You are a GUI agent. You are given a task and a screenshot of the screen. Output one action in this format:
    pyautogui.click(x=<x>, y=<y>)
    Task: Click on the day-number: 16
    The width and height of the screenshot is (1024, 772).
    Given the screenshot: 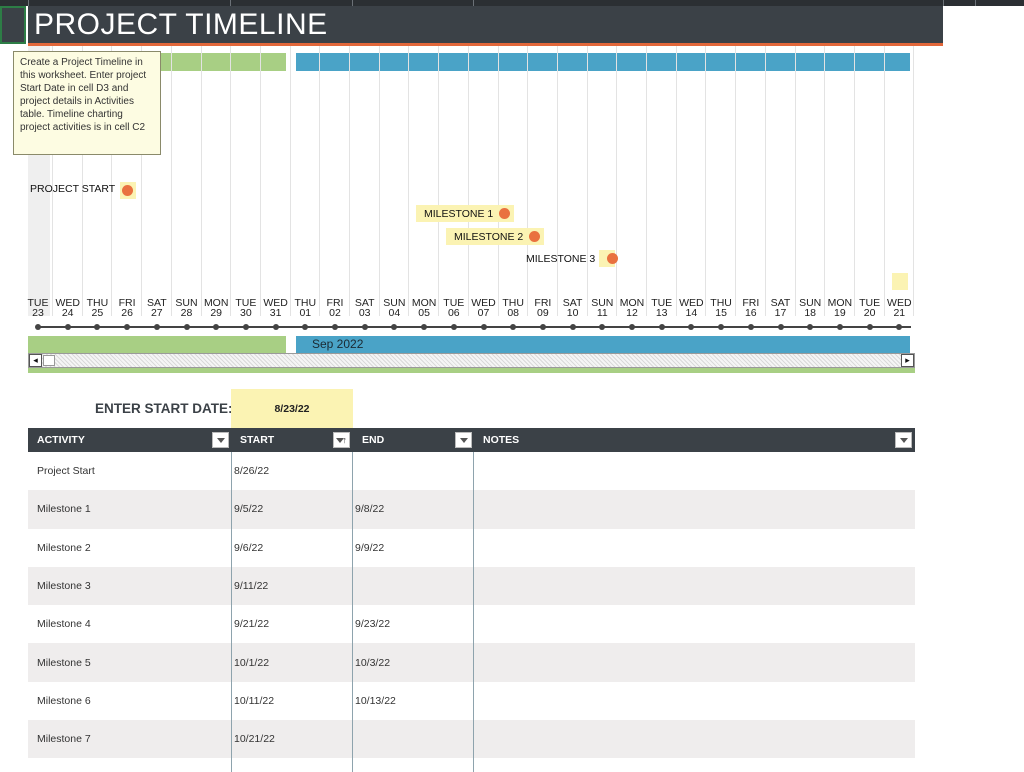 What is the action you would take?
    pyautogui.click(x=750, y=313)
    